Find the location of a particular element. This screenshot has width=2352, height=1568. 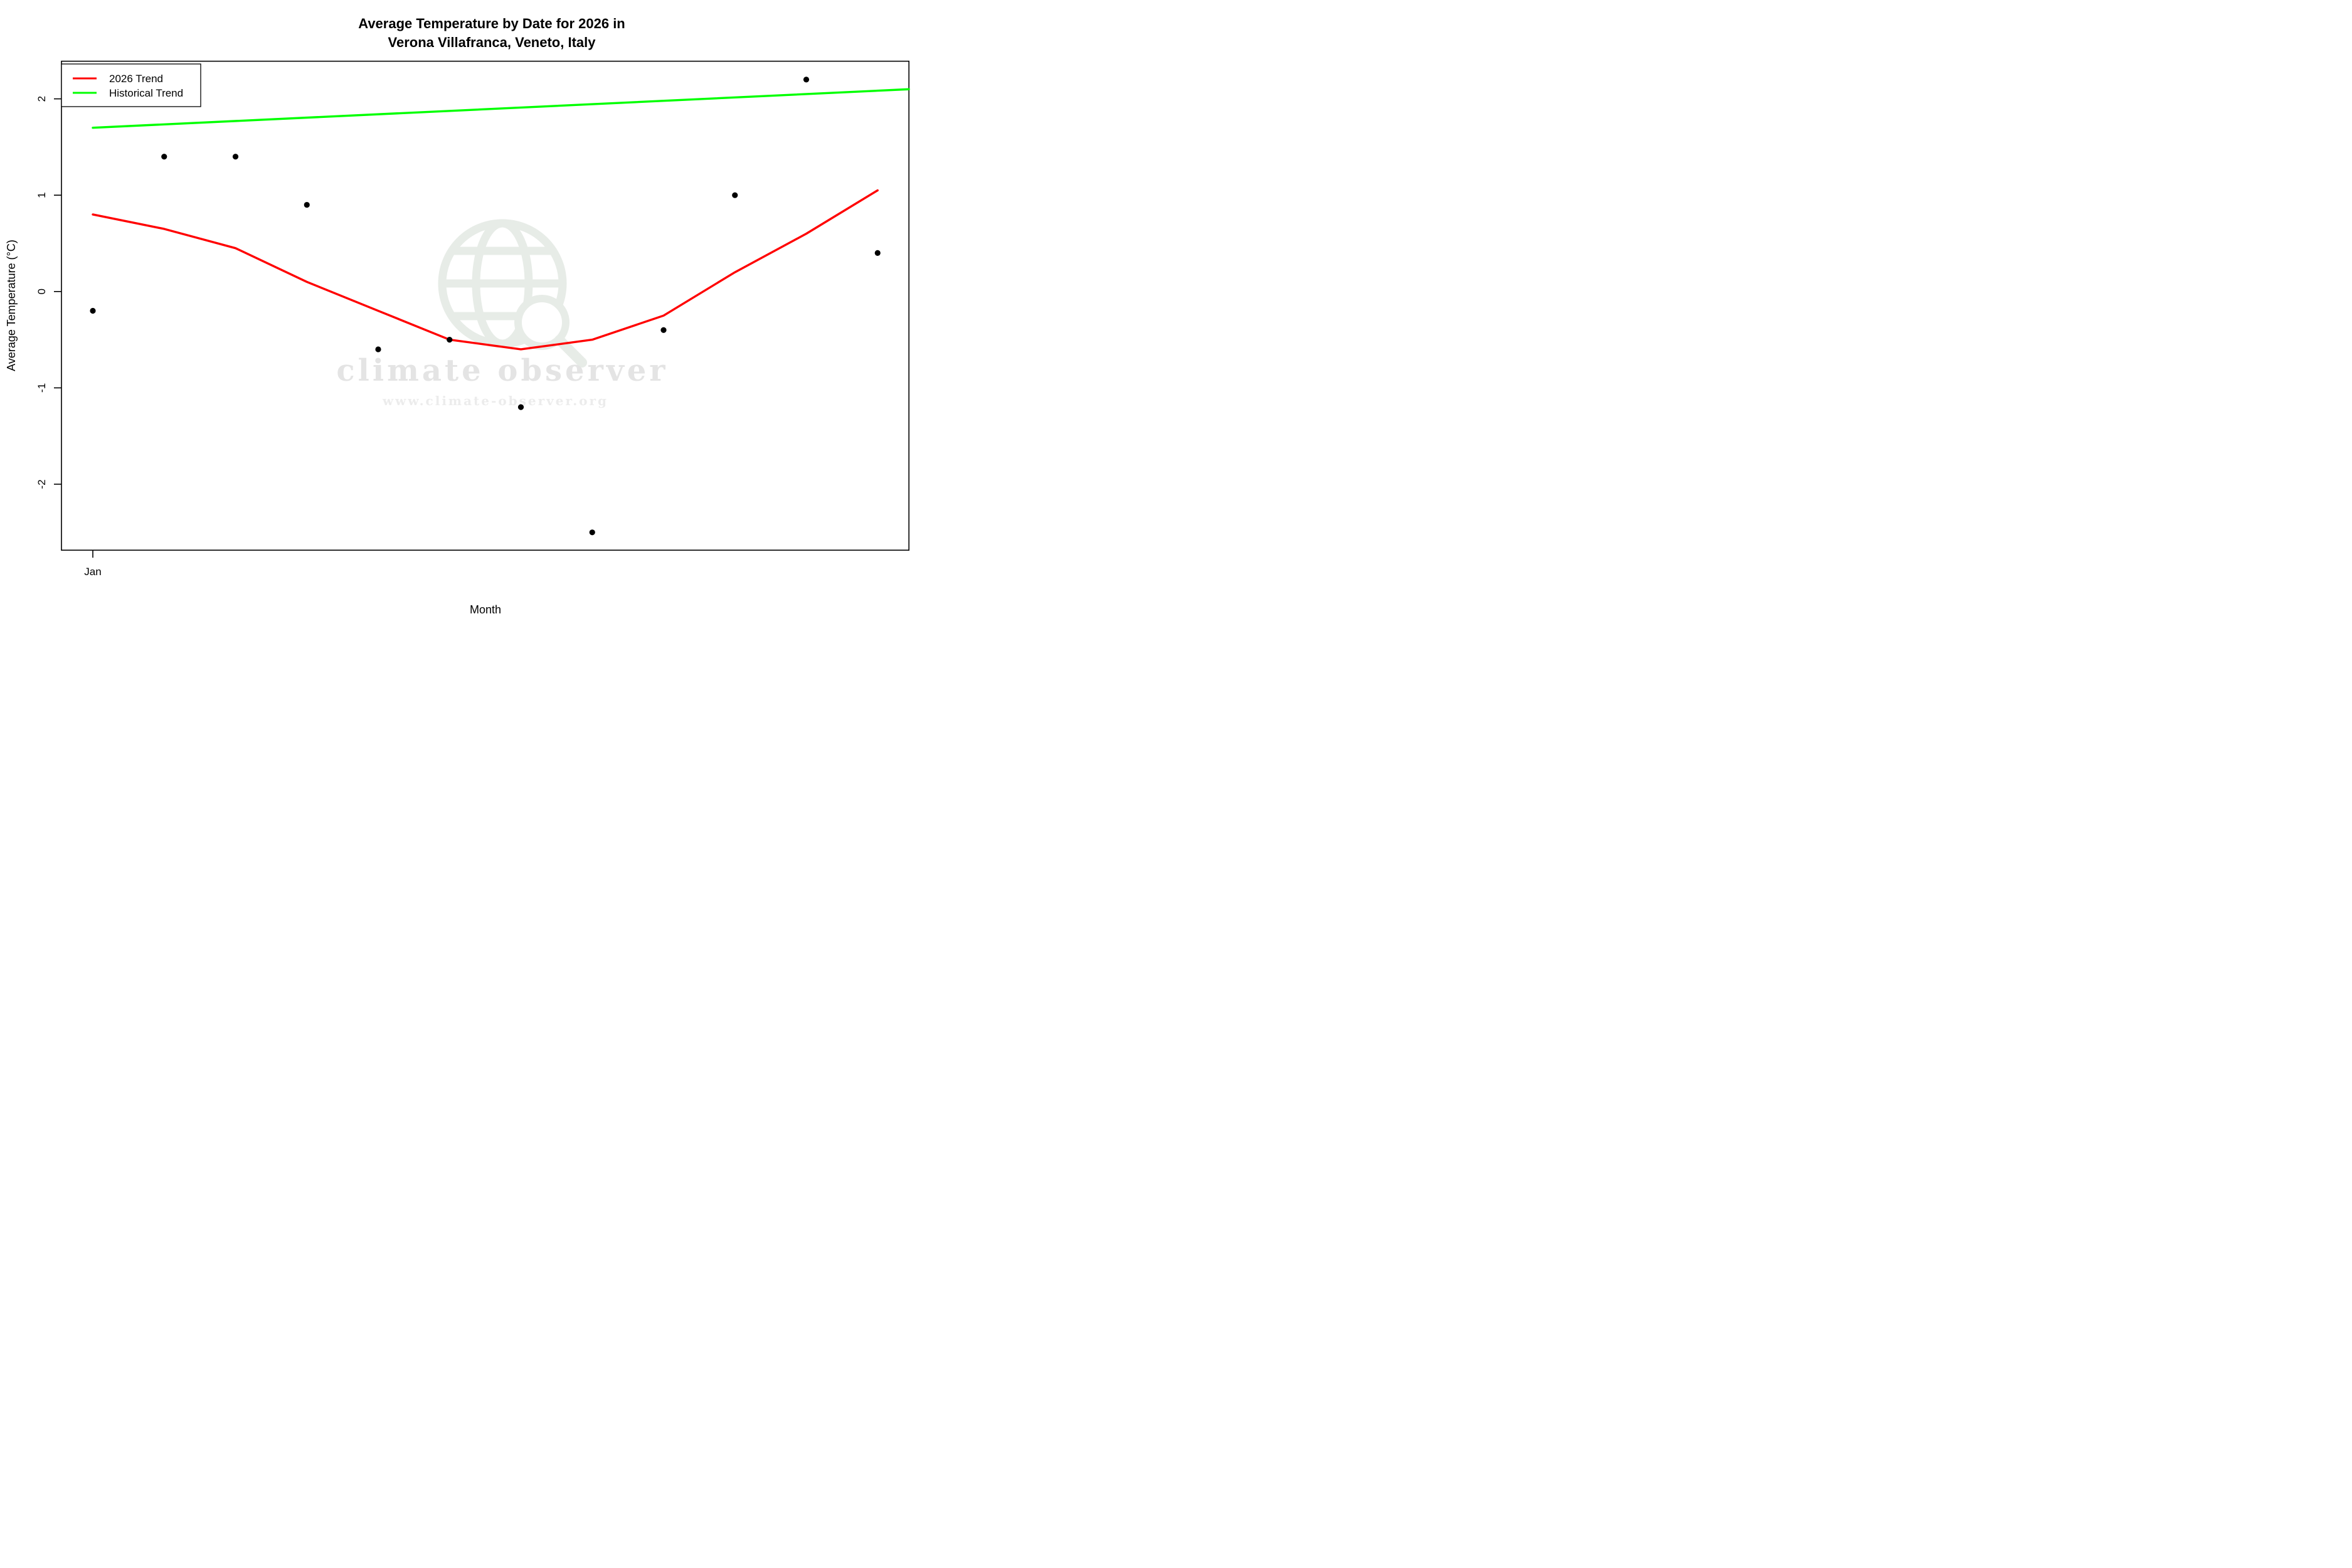

legend: 2026 Trend Historical Trend is located at coordinates (131, 85).